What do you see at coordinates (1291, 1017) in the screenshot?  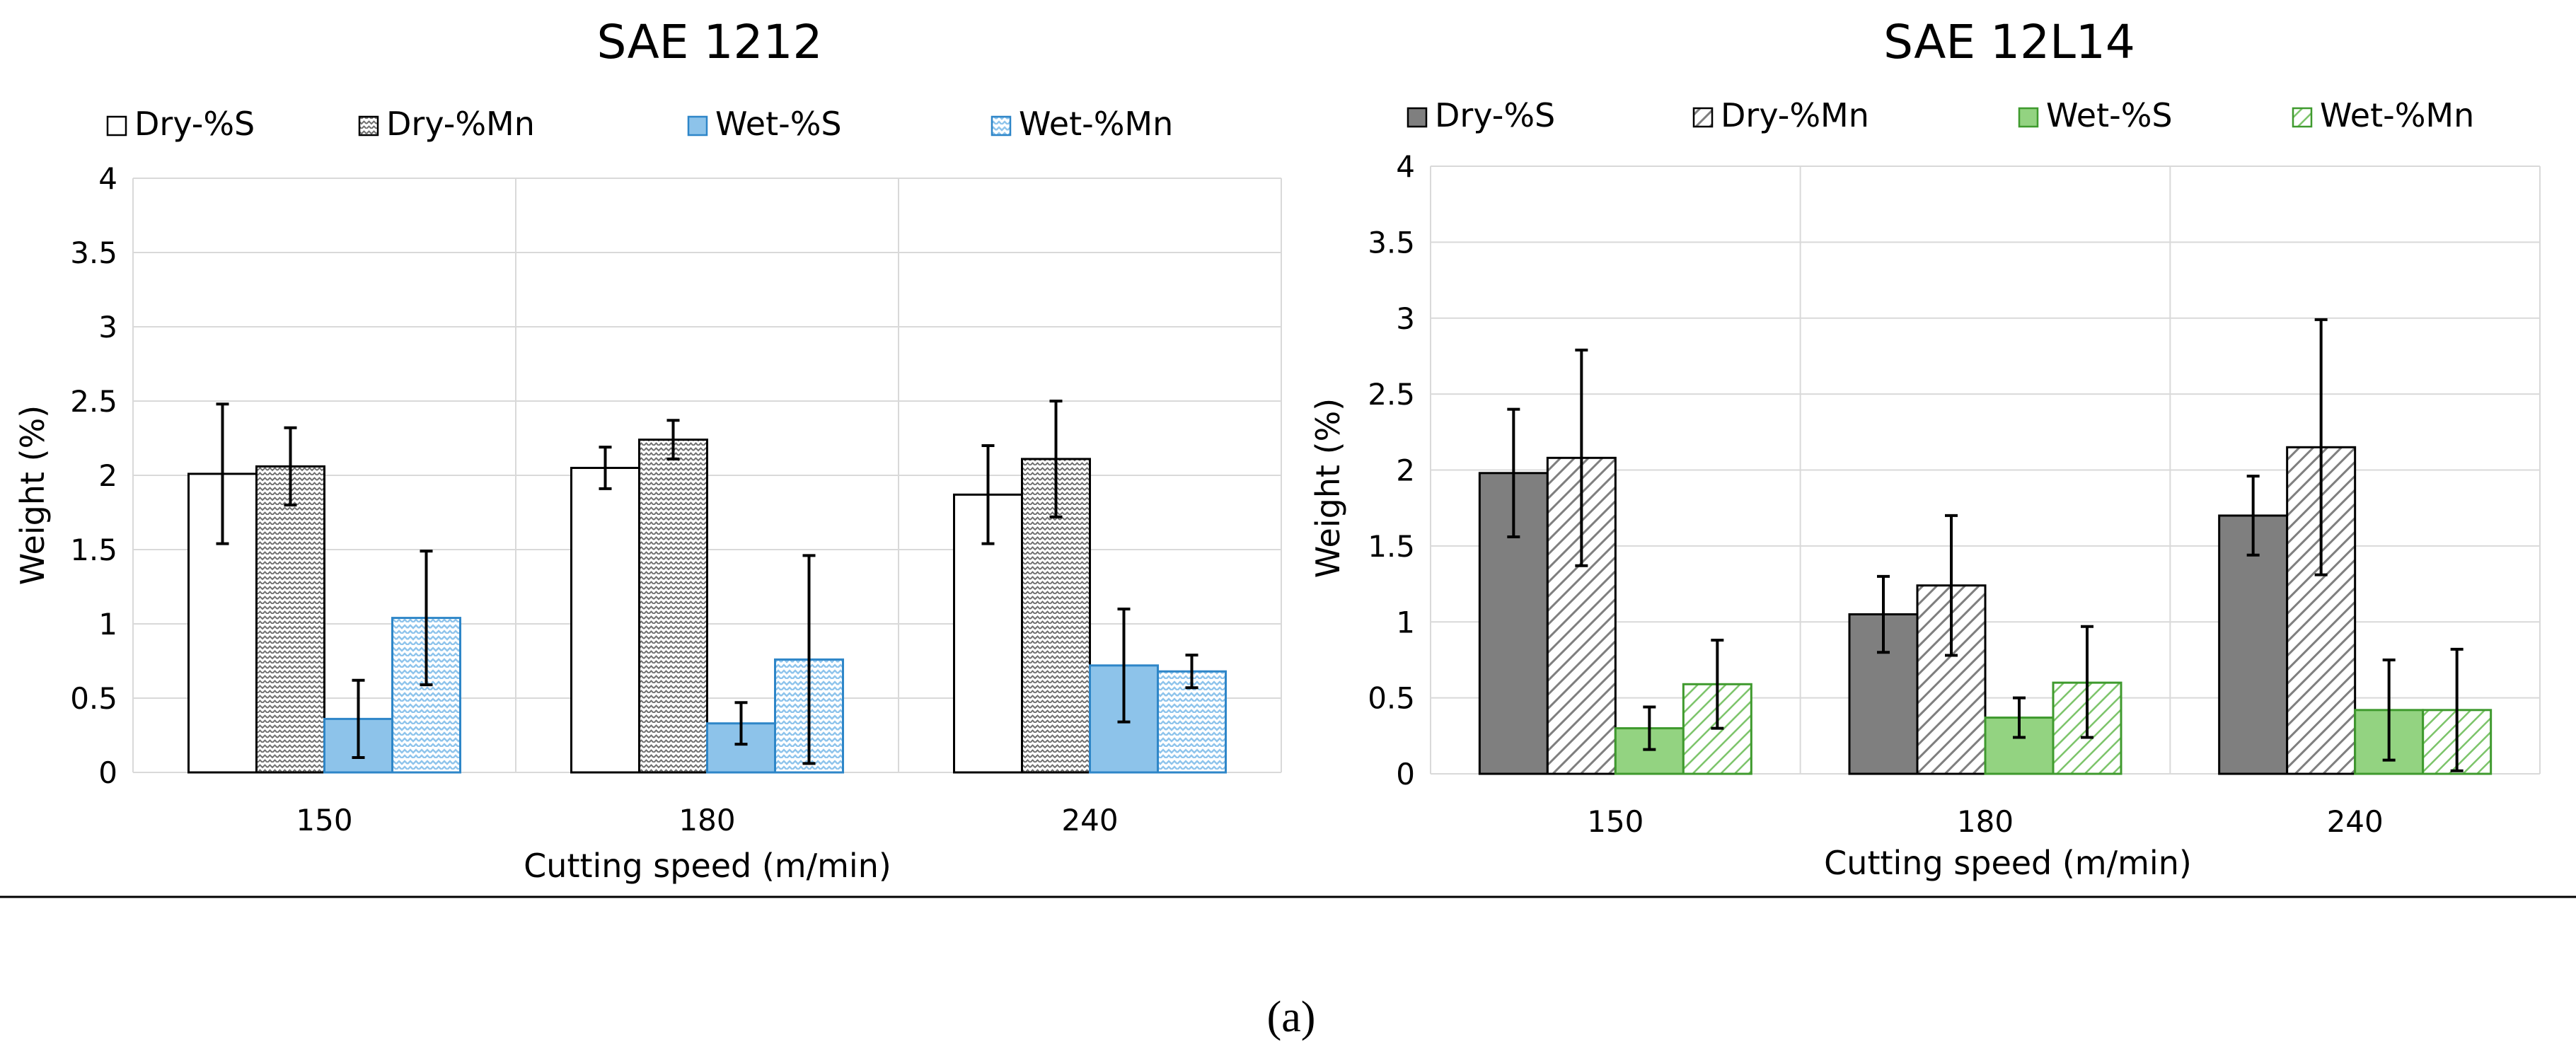 I see `figure-label: (a)` at bounding box center [1291, 1017].